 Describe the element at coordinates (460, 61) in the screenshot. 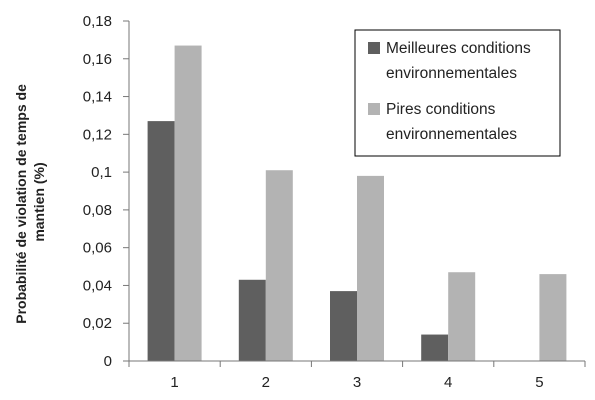

I see `legend-label-meilleures: Meilleures conditions environnementales` at that location.